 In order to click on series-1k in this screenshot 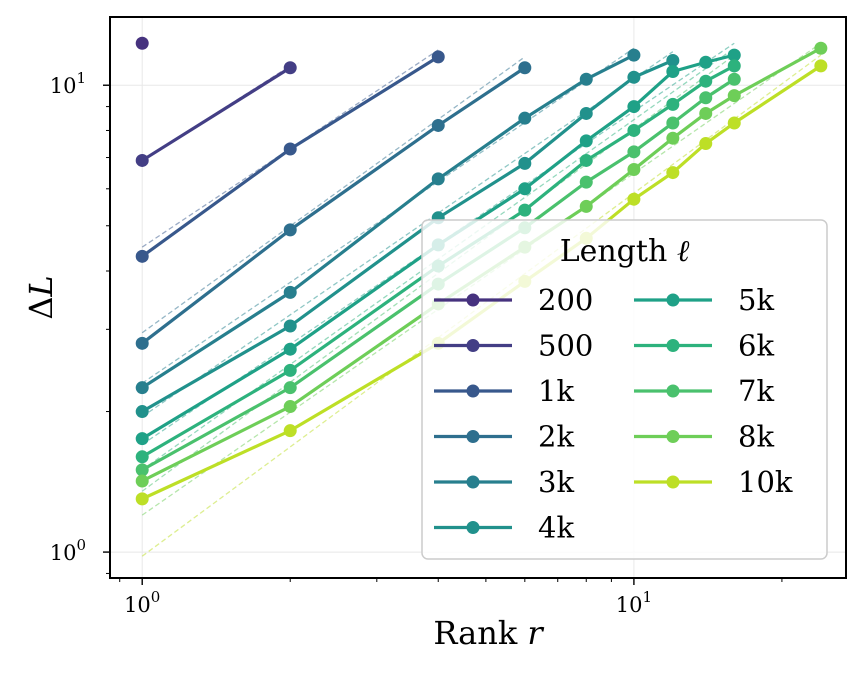, I will do `click(290, 156)`.